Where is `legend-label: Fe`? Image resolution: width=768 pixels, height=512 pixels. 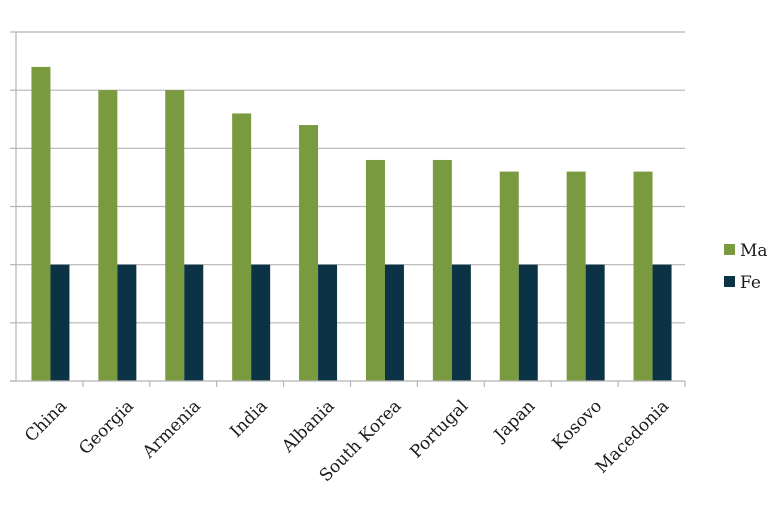 legend-label: Fe is located at coordinates (750, 283).